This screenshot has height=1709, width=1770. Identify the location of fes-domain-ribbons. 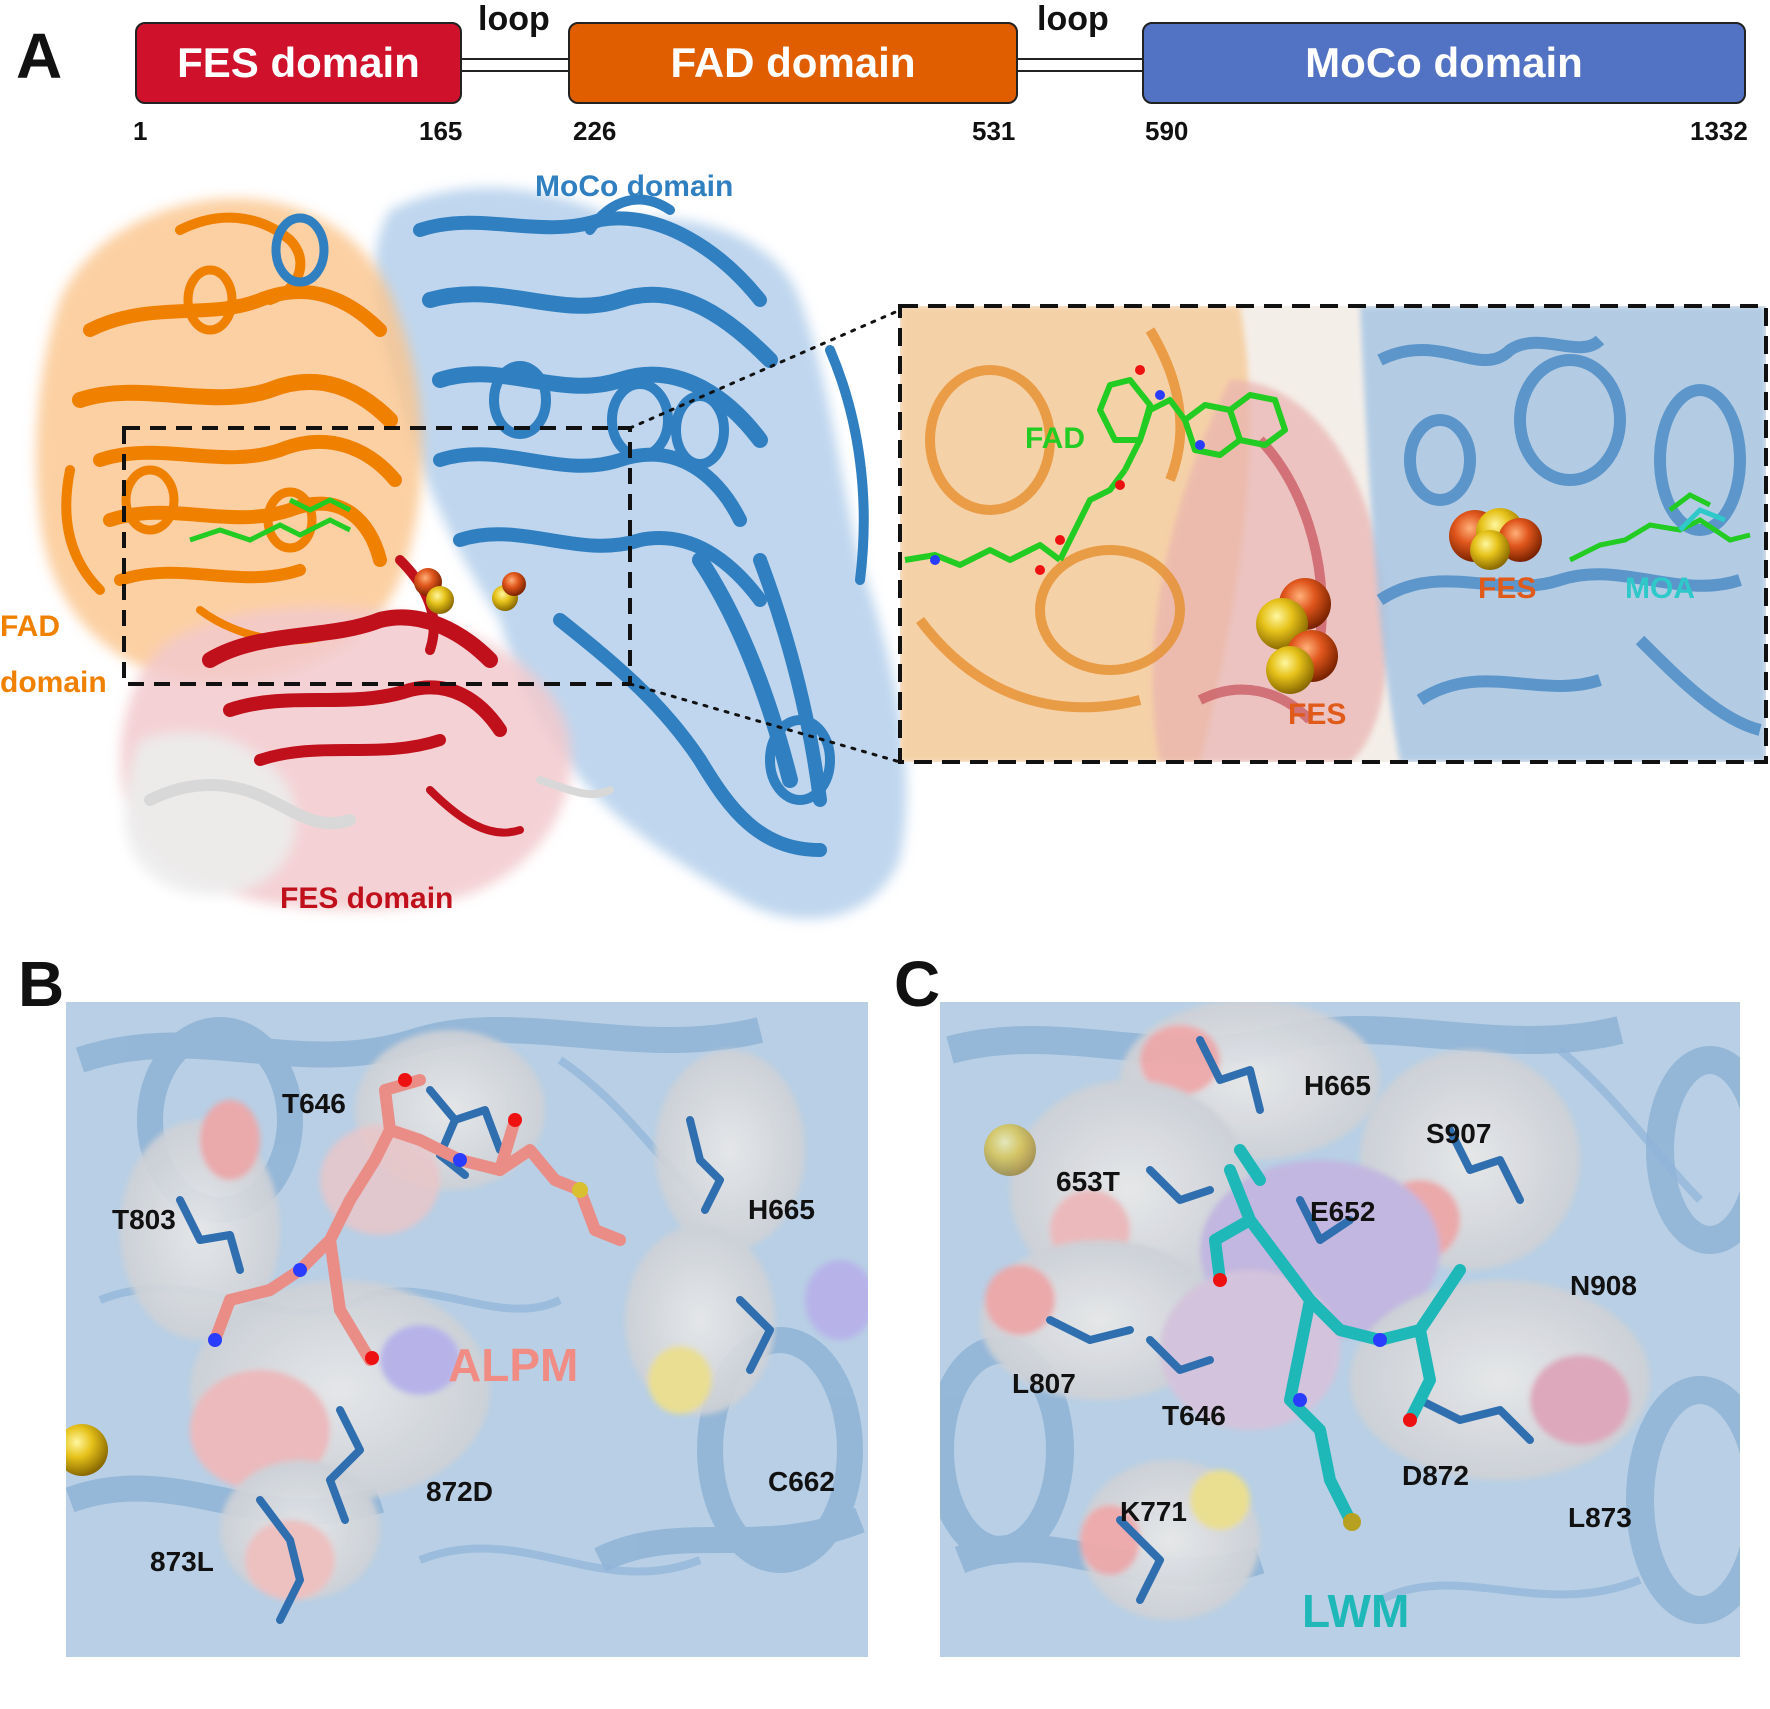
(363, 696).